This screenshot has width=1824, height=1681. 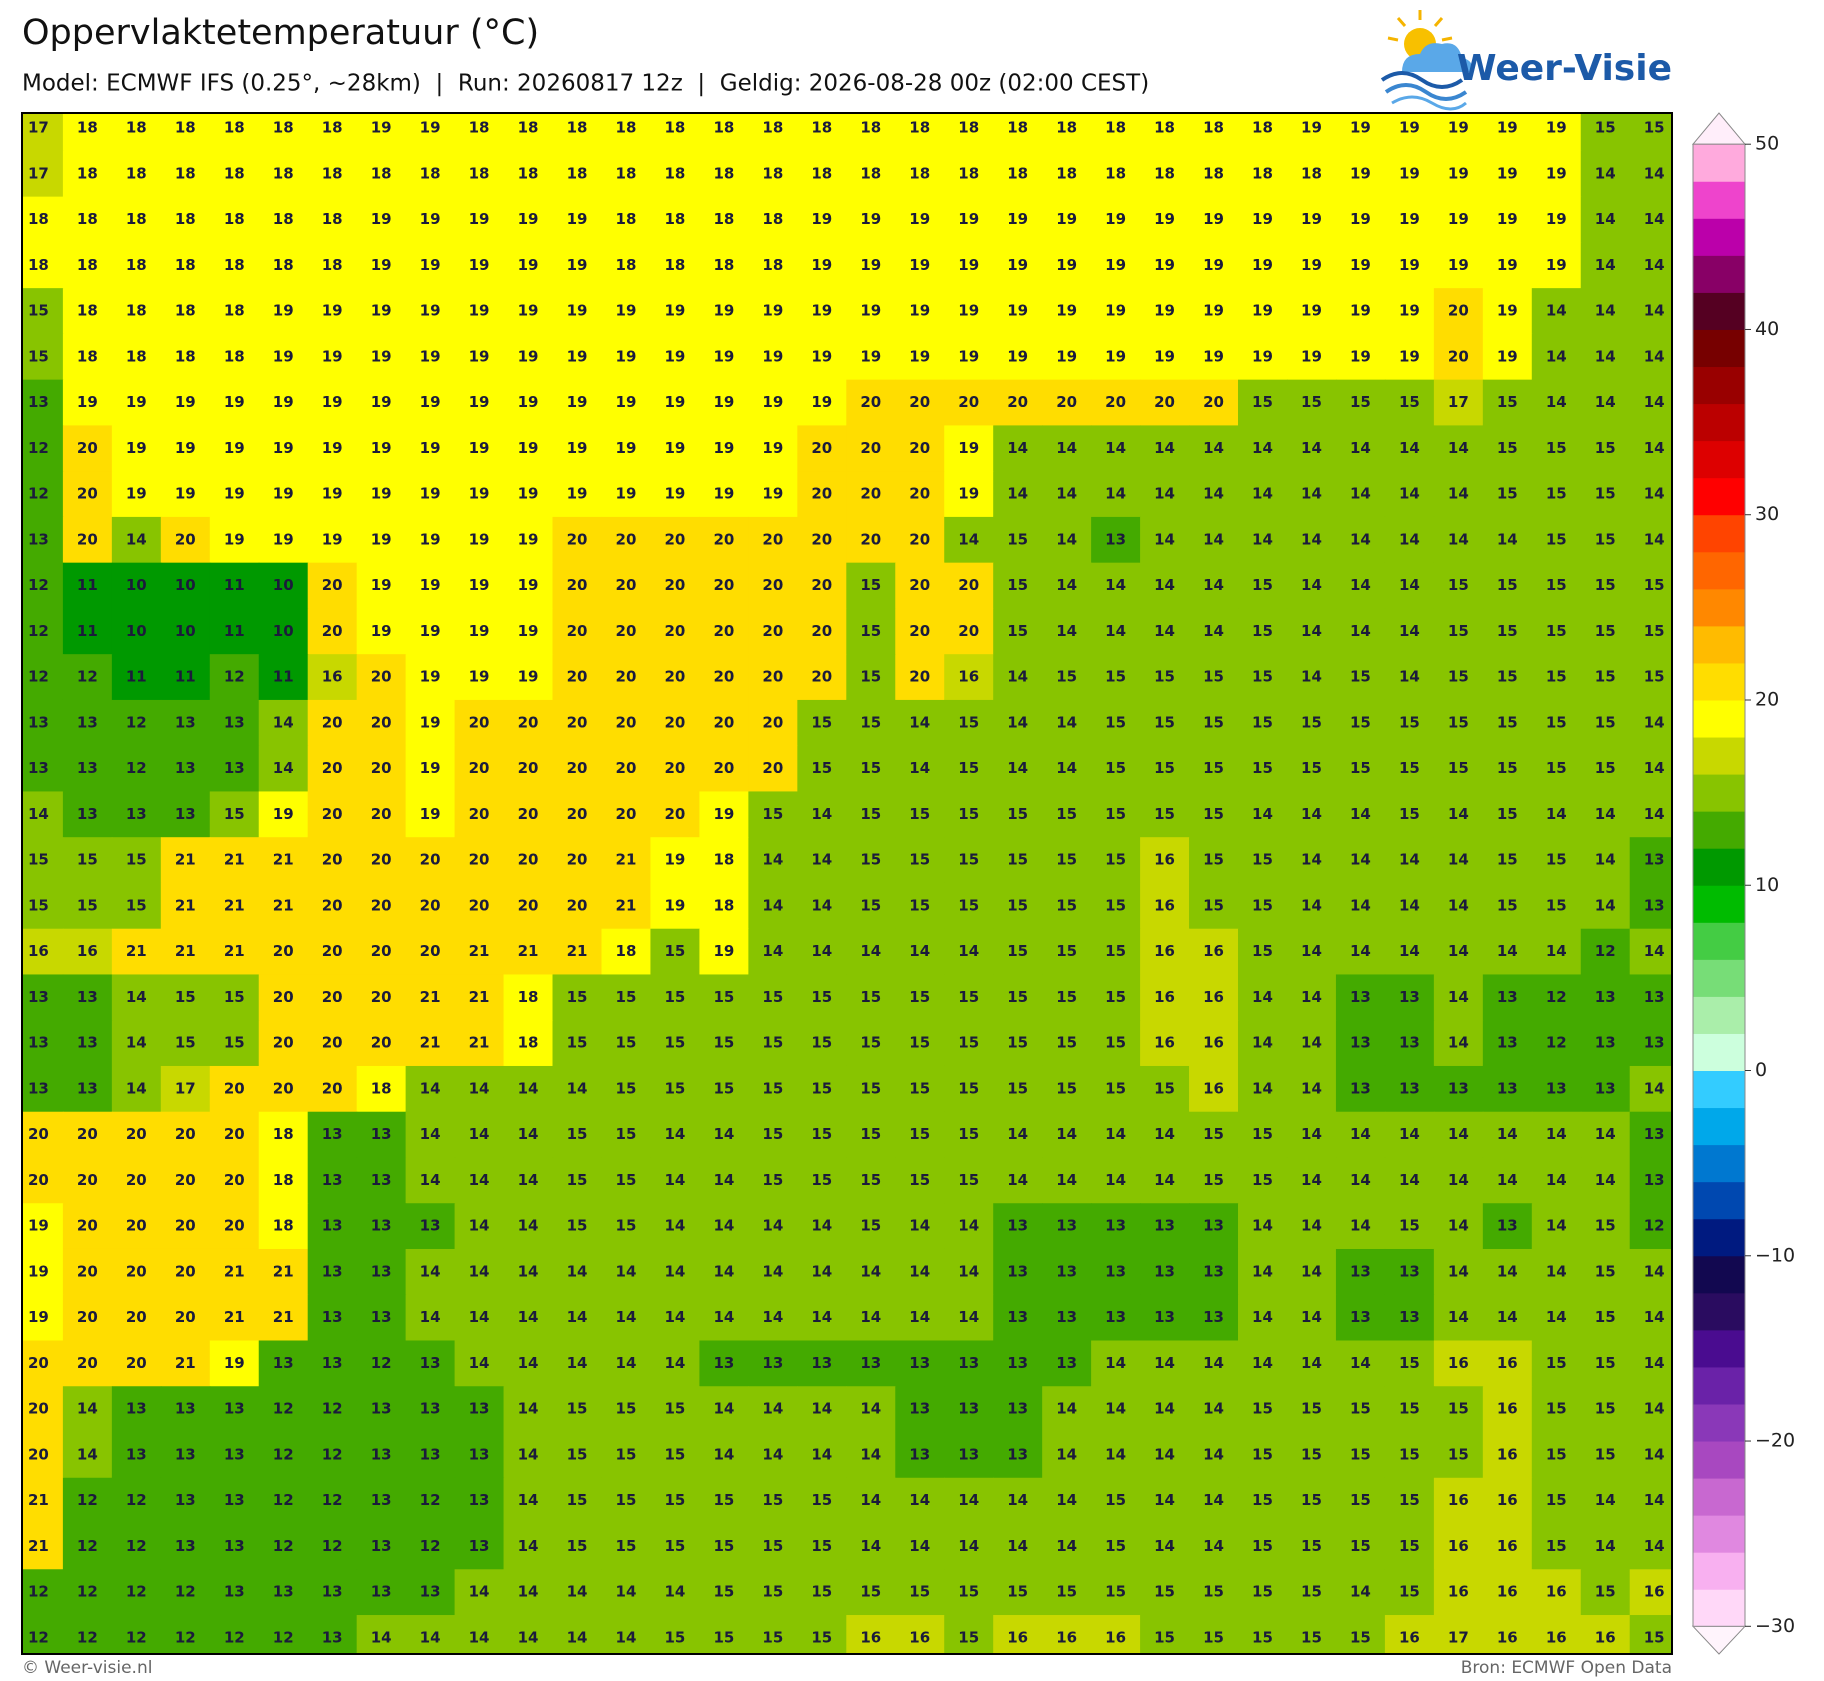 I want to click on colorbar-swatch, so click(x=1719, y=1200).